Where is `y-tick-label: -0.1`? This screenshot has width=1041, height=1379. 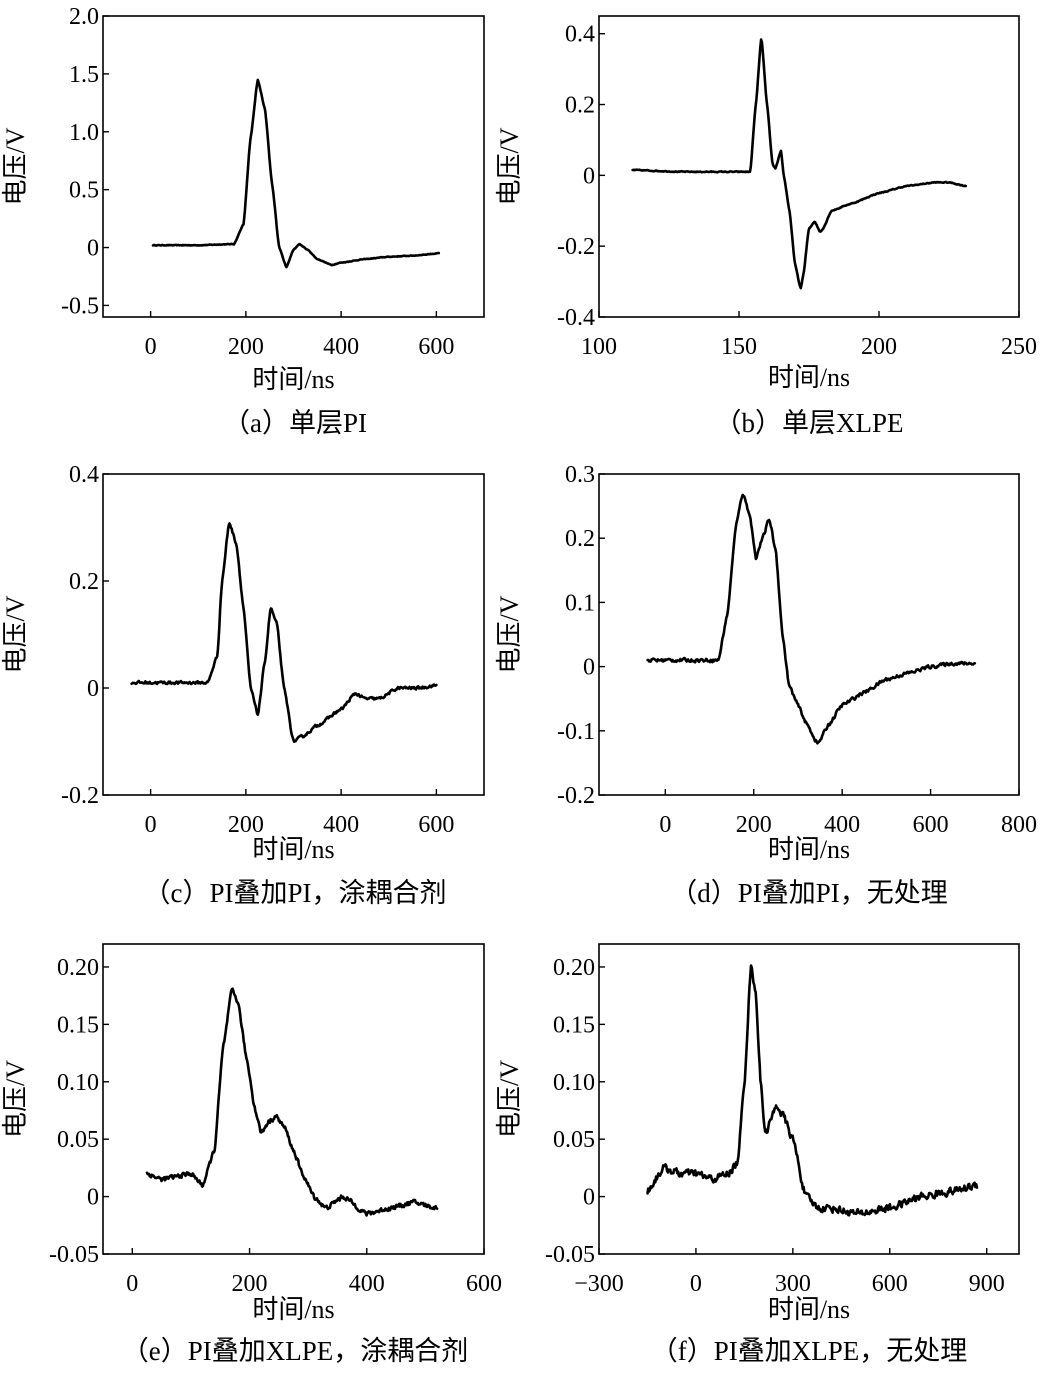
y-tick-label: -0.1 is located at coordinates (576, 732).